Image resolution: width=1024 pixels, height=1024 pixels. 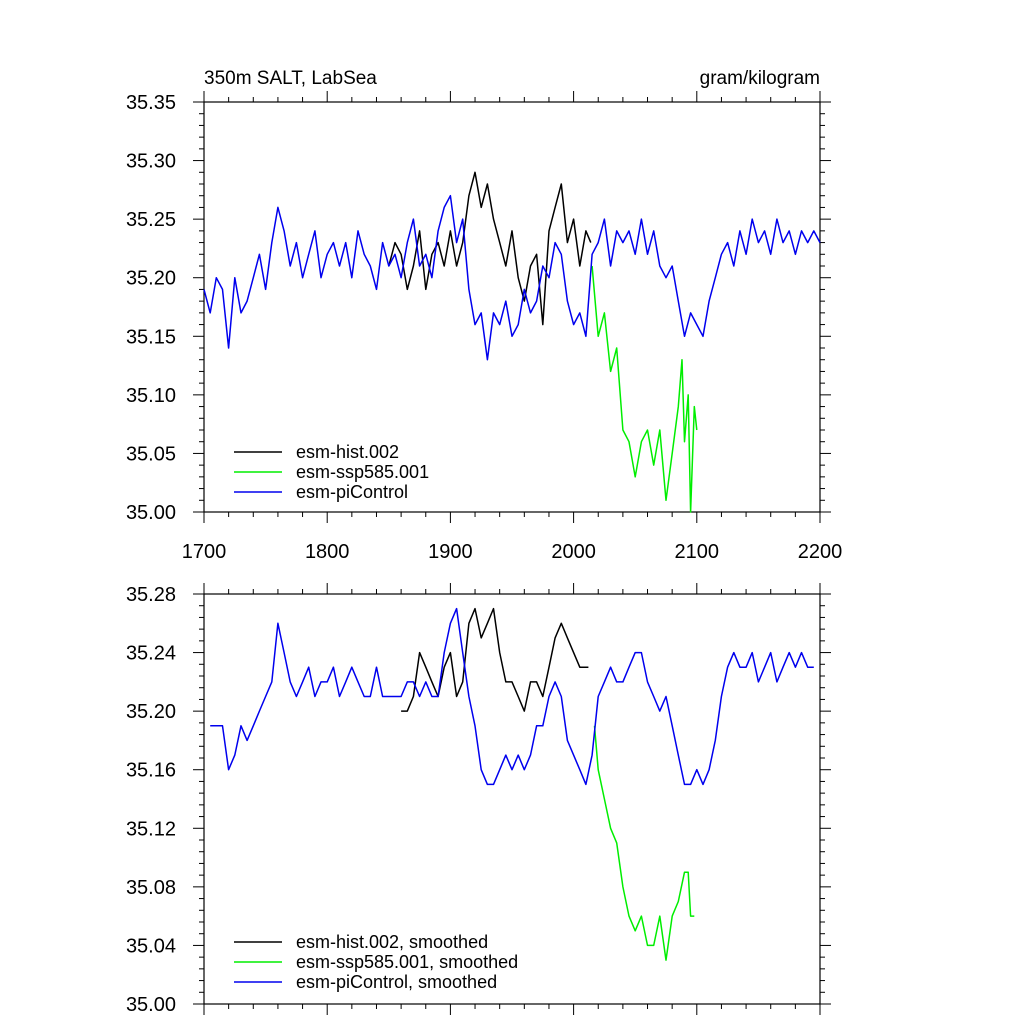 What do you see at coordinates (151, 103) in the screenshot?
I see `y-tick-label: 35.35` at bounding box center [151, 103].